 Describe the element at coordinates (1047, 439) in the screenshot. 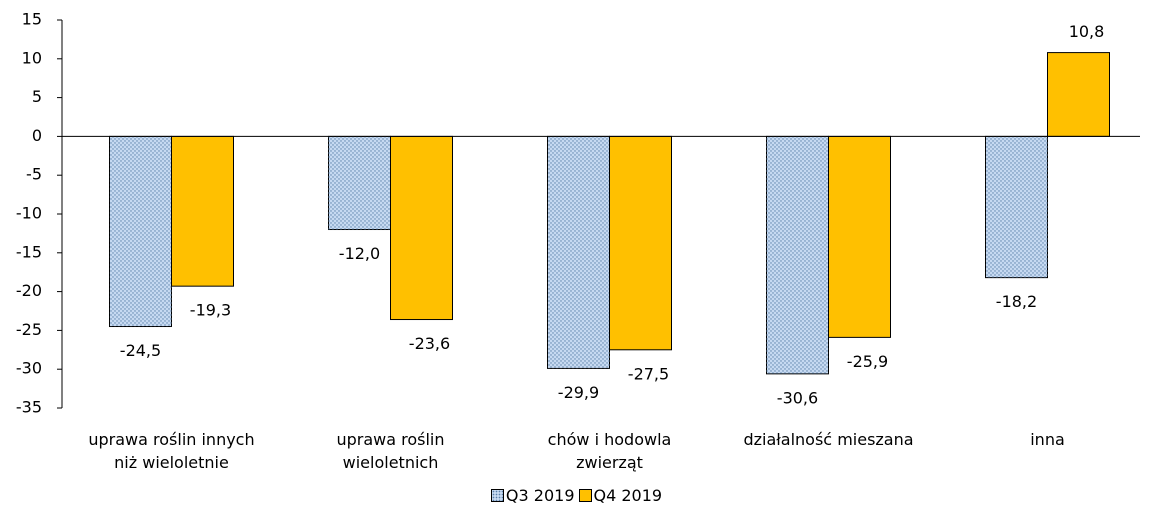

I see `x-tick-label: inna` at that location.